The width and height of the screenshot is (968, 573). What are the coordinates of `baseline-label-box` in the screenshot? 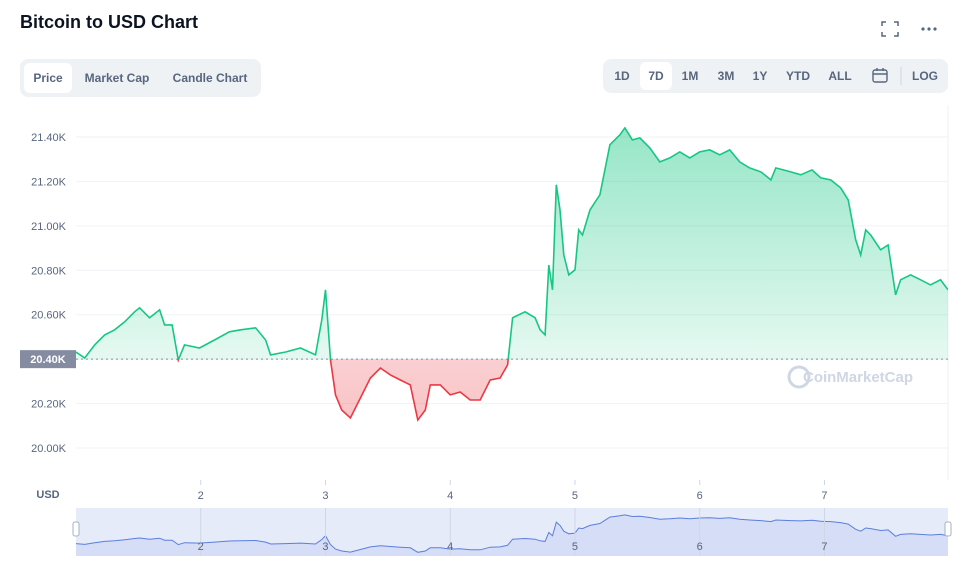 It's located at (48, 359).